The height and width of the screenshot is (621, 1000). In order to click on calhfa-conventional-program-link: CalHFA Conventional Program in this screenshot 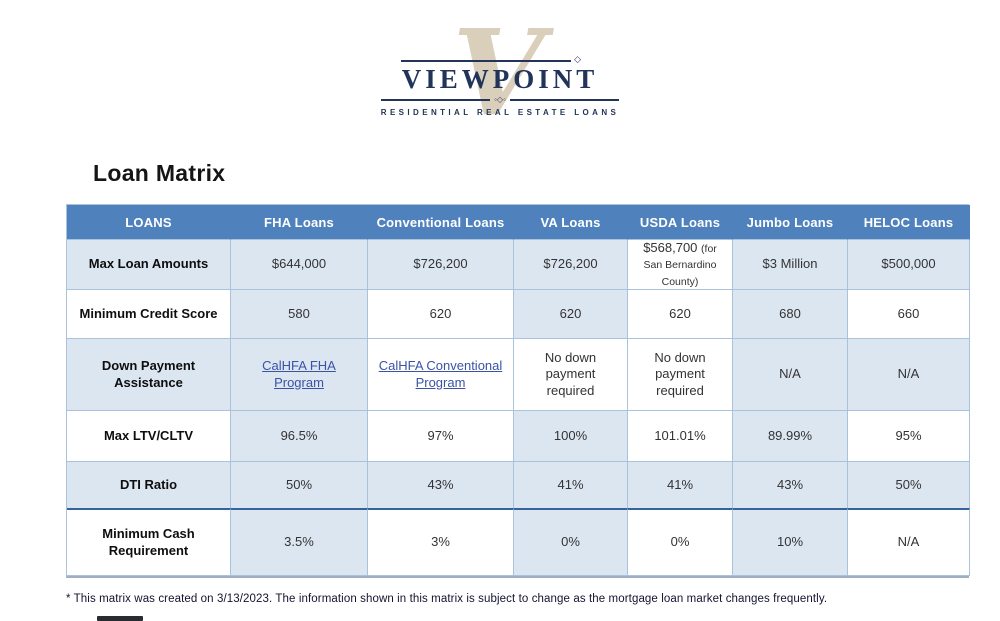, I will do `click(440, 374)`.